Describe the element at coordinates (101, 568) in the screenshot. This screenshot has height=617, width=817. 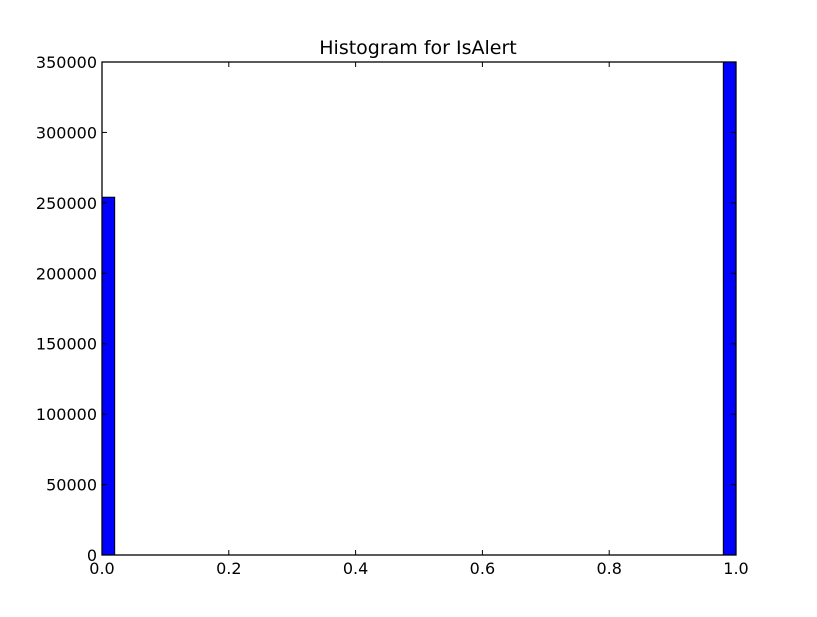
I see `x-tick-label: 0.0` at that location.